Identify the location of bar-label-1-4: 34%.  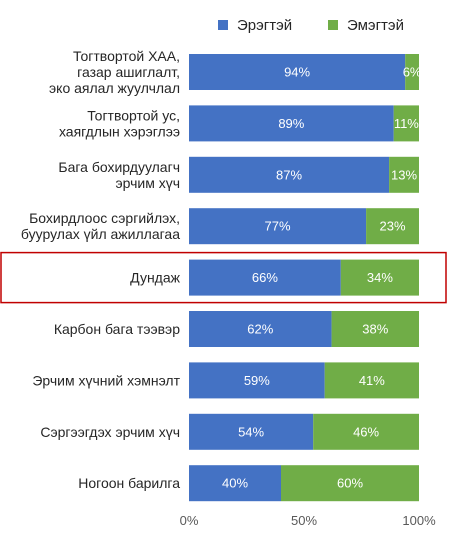
(380, 277).